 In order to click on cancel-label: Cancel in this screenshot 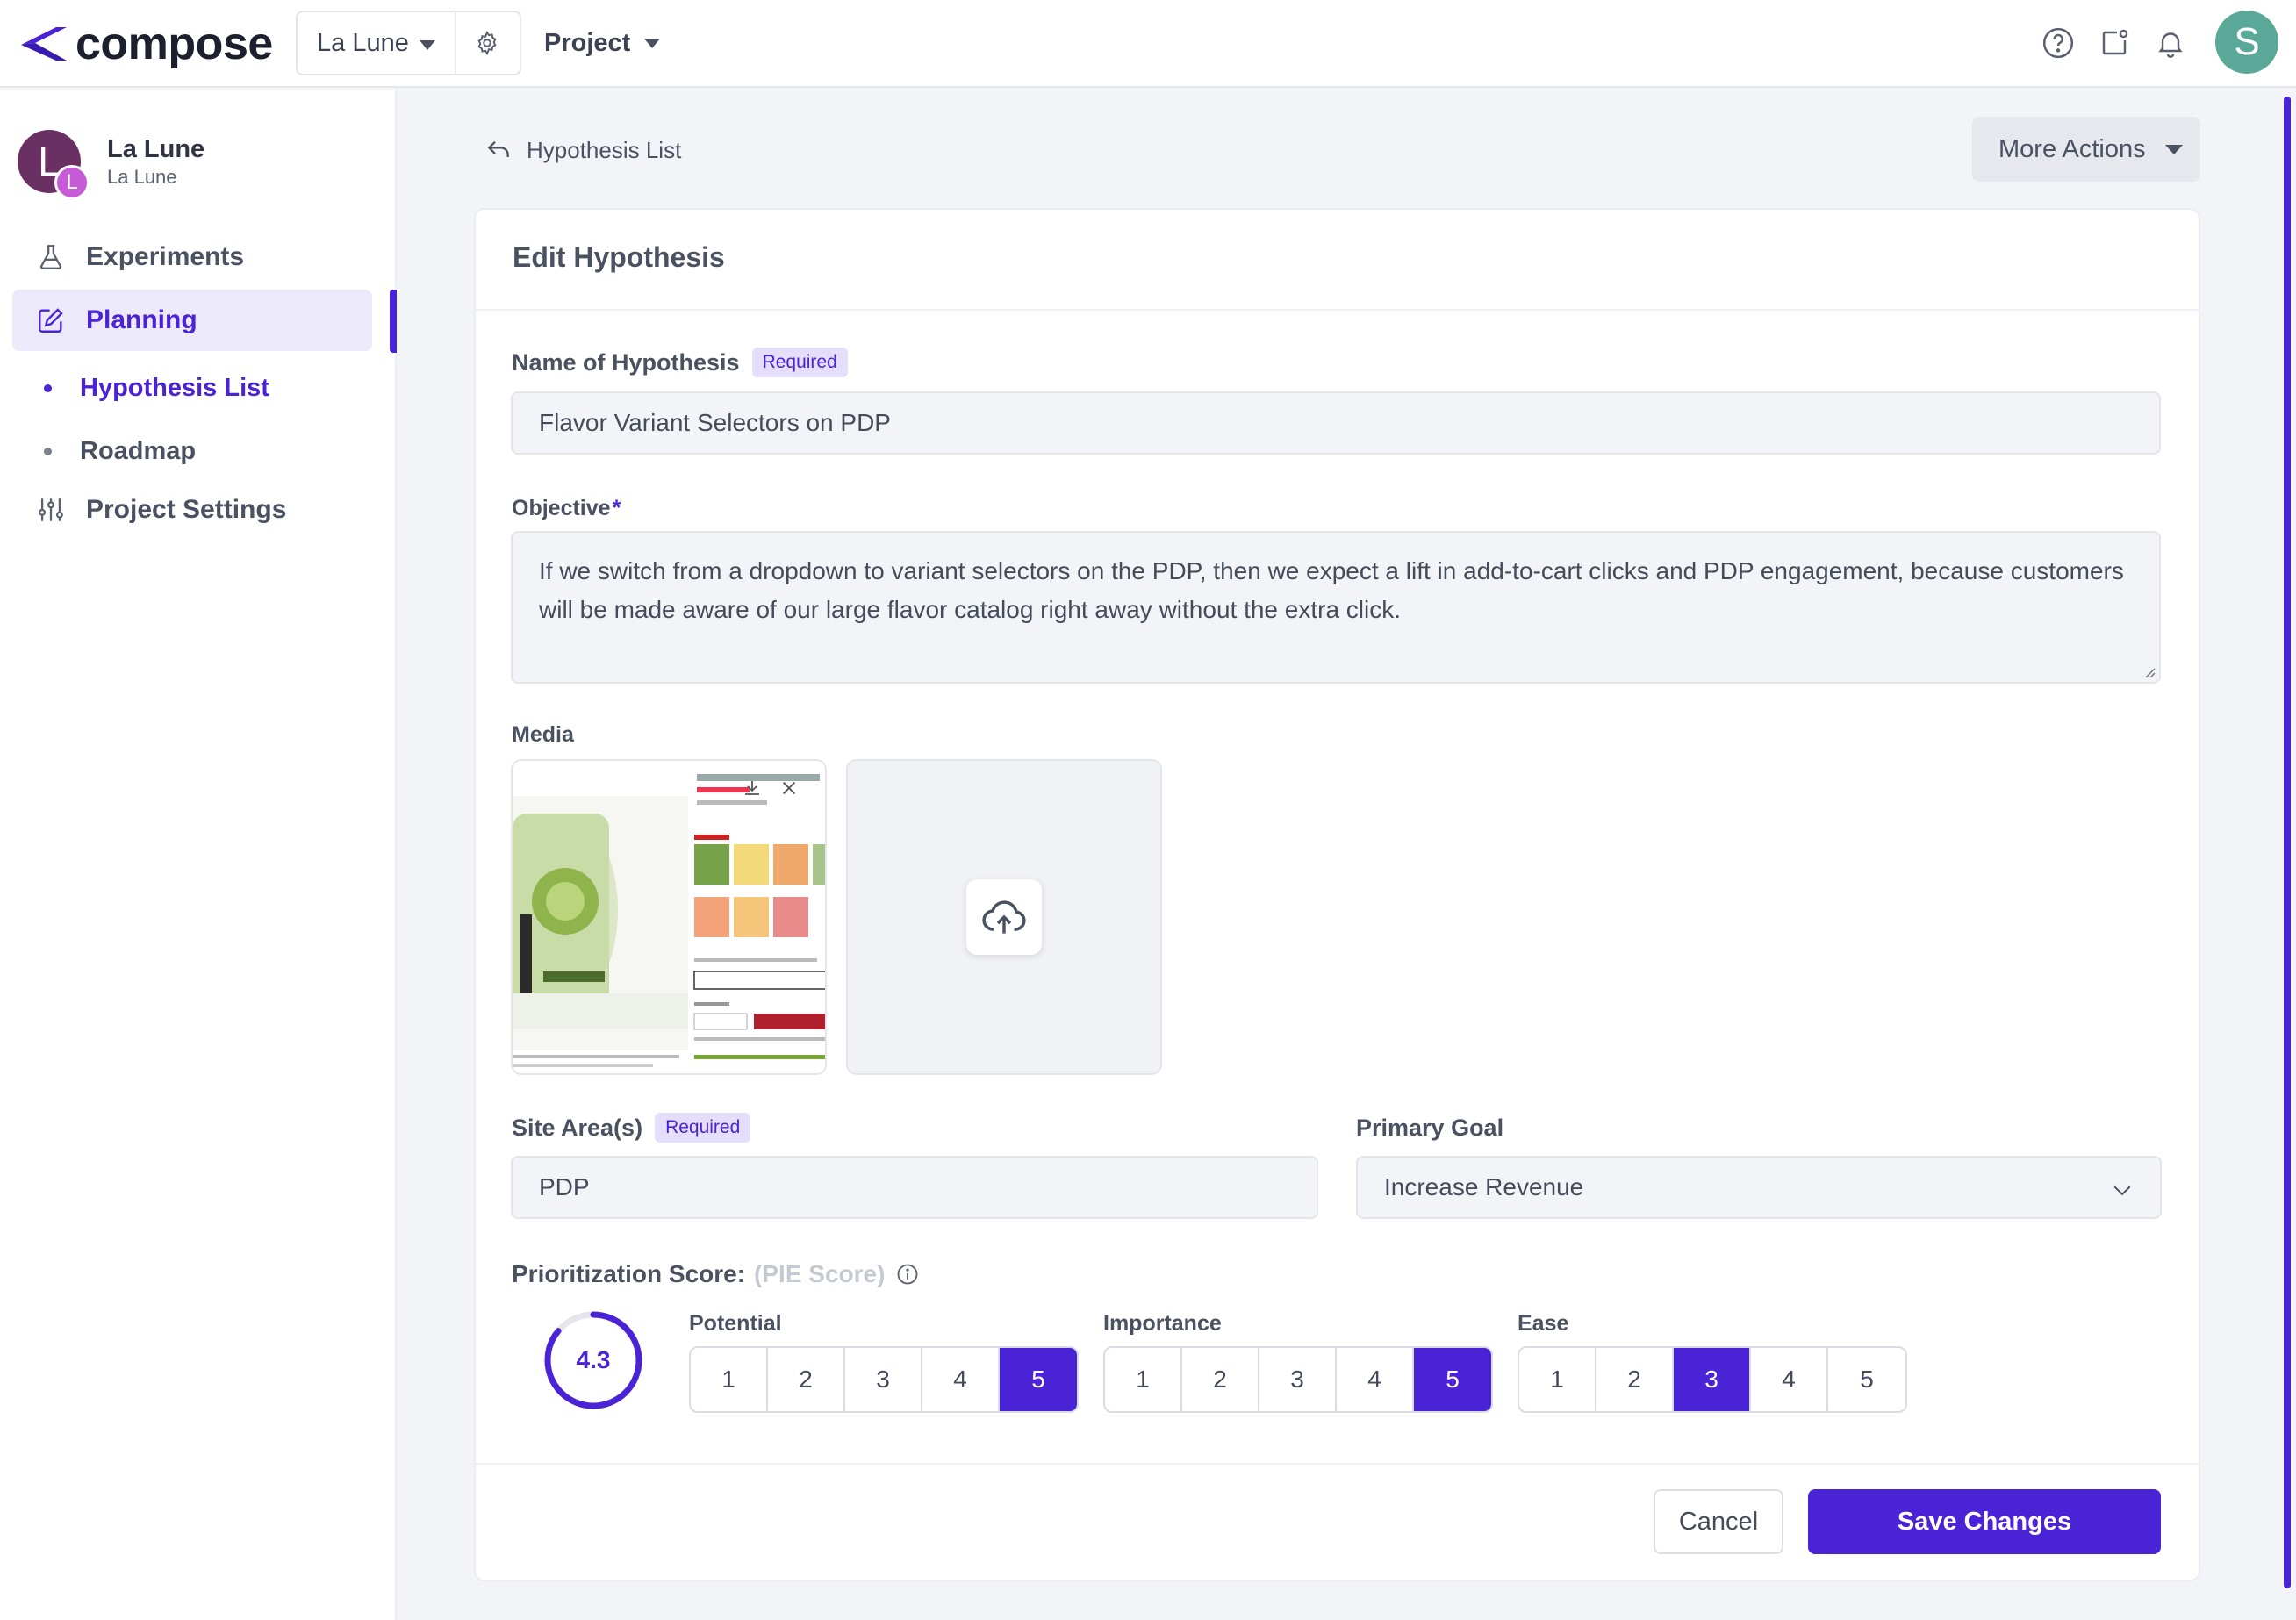, I will do `click(1718, 1521)`.